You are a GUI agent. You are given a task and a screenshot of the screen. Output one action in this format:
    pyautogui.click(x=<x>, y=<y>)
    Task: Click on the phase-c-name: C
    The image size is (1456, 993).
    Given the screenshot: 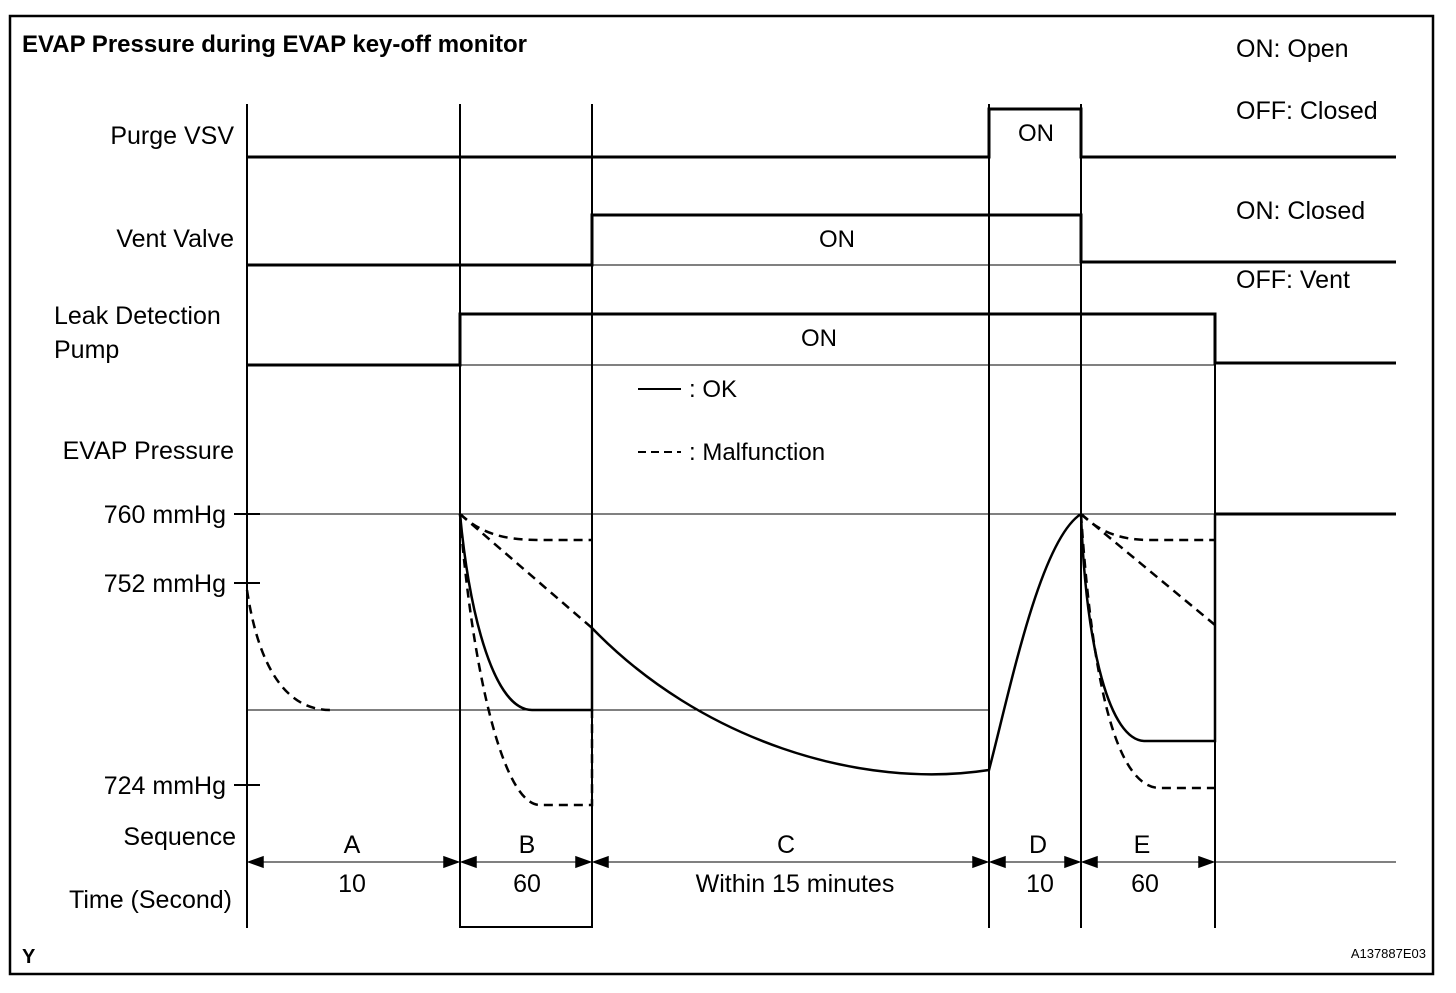 What is the action you would take?
    pyautogui.click(x=786, y=845)
    